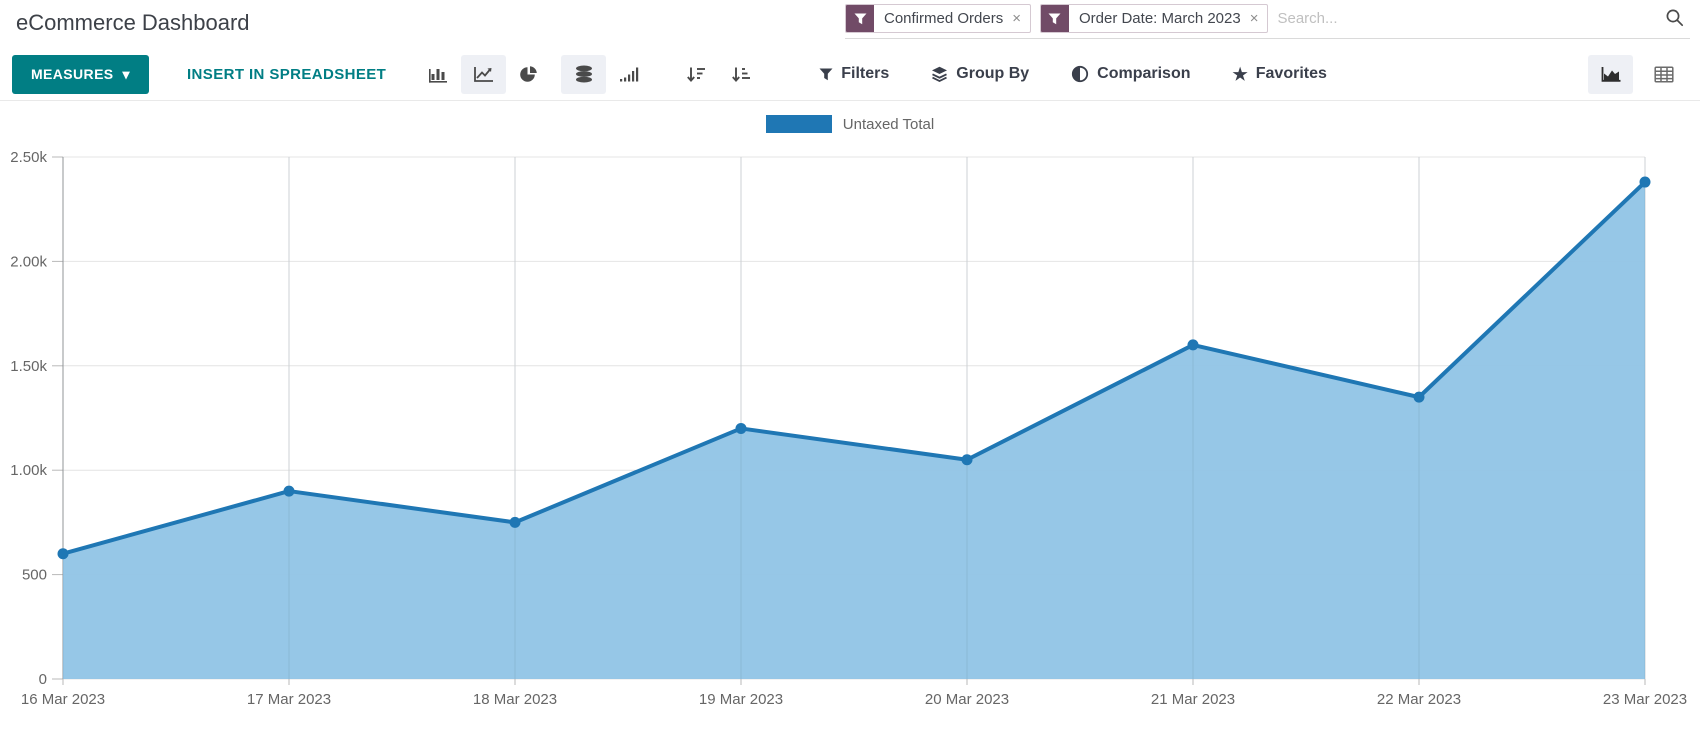  Describe the element at coordinates (1674, 19) in the screenshot. I see `search-icon` at that location.